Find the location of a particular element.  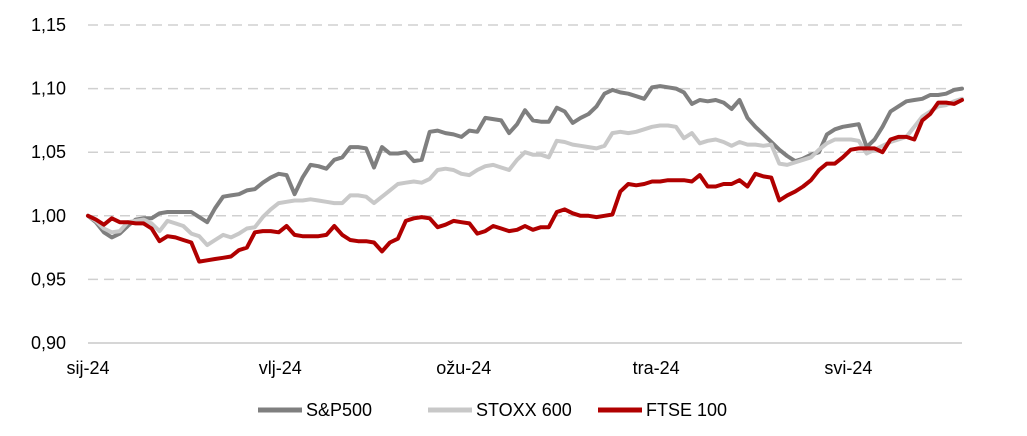

y-tick-label: 1,10 is located at coordinates (48, 89).